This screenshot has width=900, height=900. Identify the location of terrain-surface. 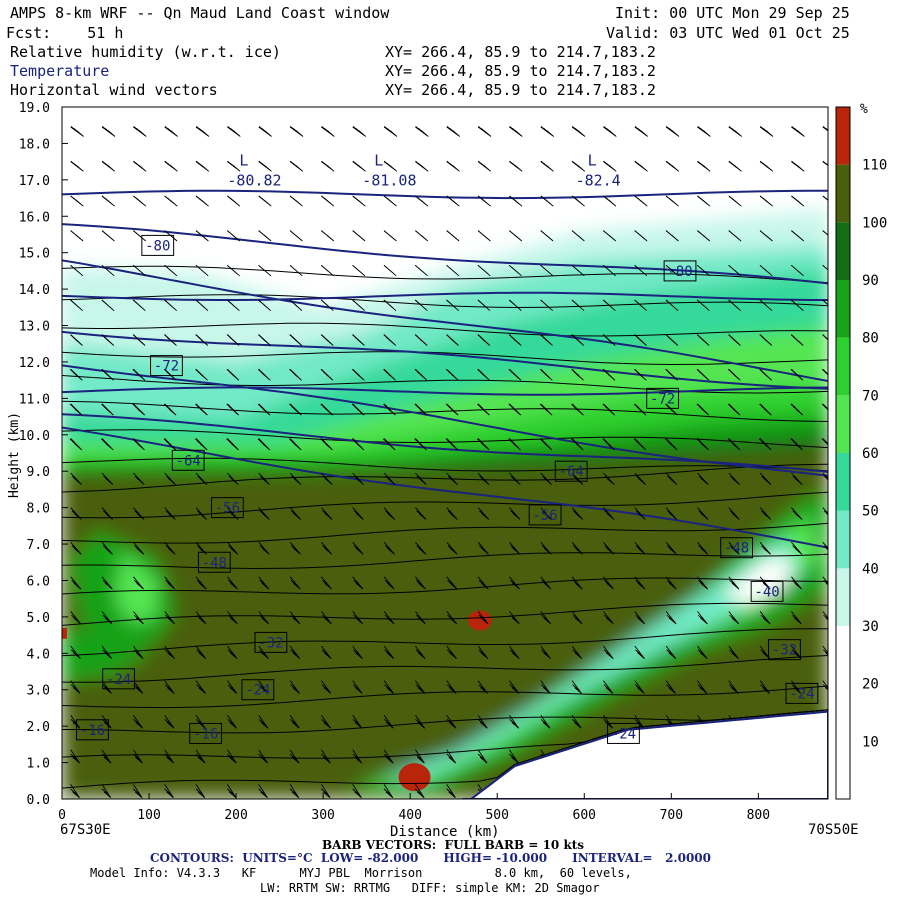
(645, 754).